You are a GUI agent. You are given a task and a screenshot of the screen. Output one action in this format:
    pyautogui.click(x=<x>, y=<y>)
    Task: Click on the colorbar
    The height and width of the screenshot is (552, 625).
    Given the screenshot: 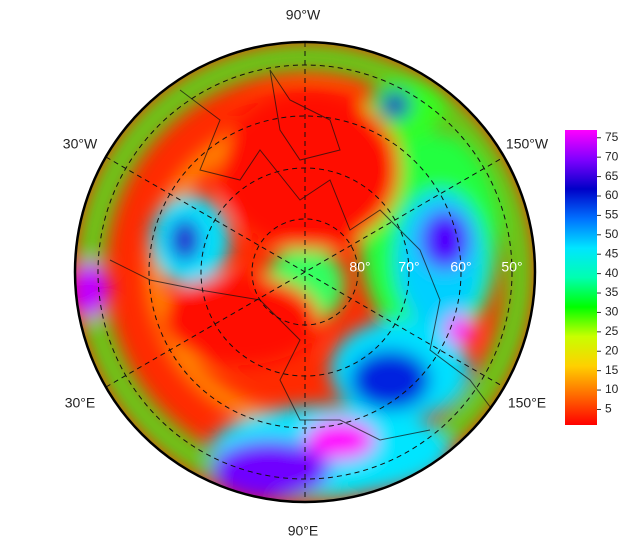 What is the action you would take?
    pyautogui.click(x=581, y=277)
    